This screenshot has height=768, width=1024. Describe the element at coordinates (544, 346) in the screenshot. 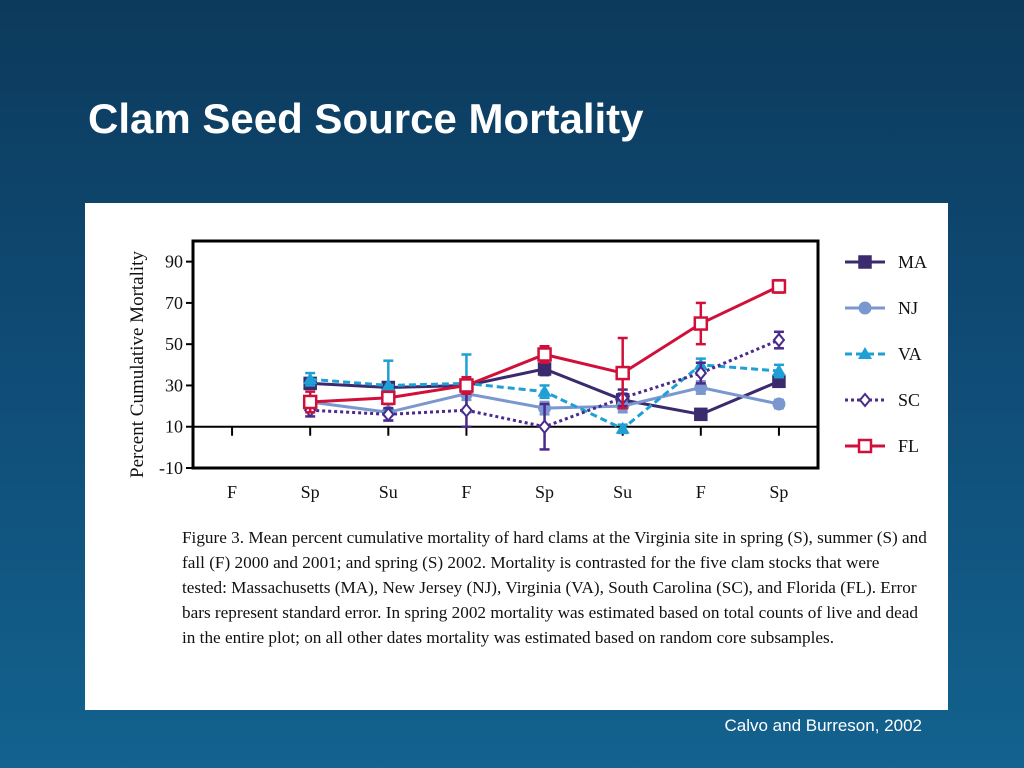

I see `series-fl` at that location.